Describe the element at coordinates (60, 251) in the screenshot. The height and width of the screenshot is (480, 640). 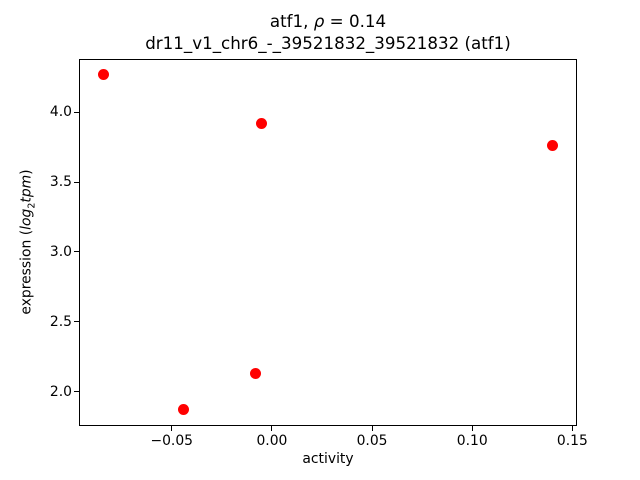
I see `y-tick-label: 3.0` at that location.